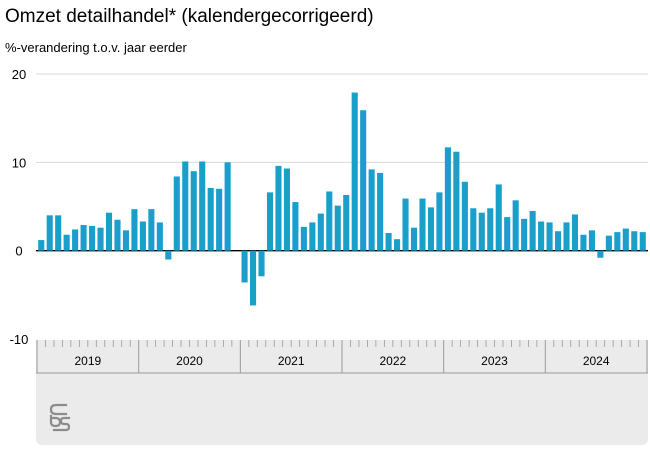  I want to click on x-tick-label-2024: 2024, so click(596, 361).